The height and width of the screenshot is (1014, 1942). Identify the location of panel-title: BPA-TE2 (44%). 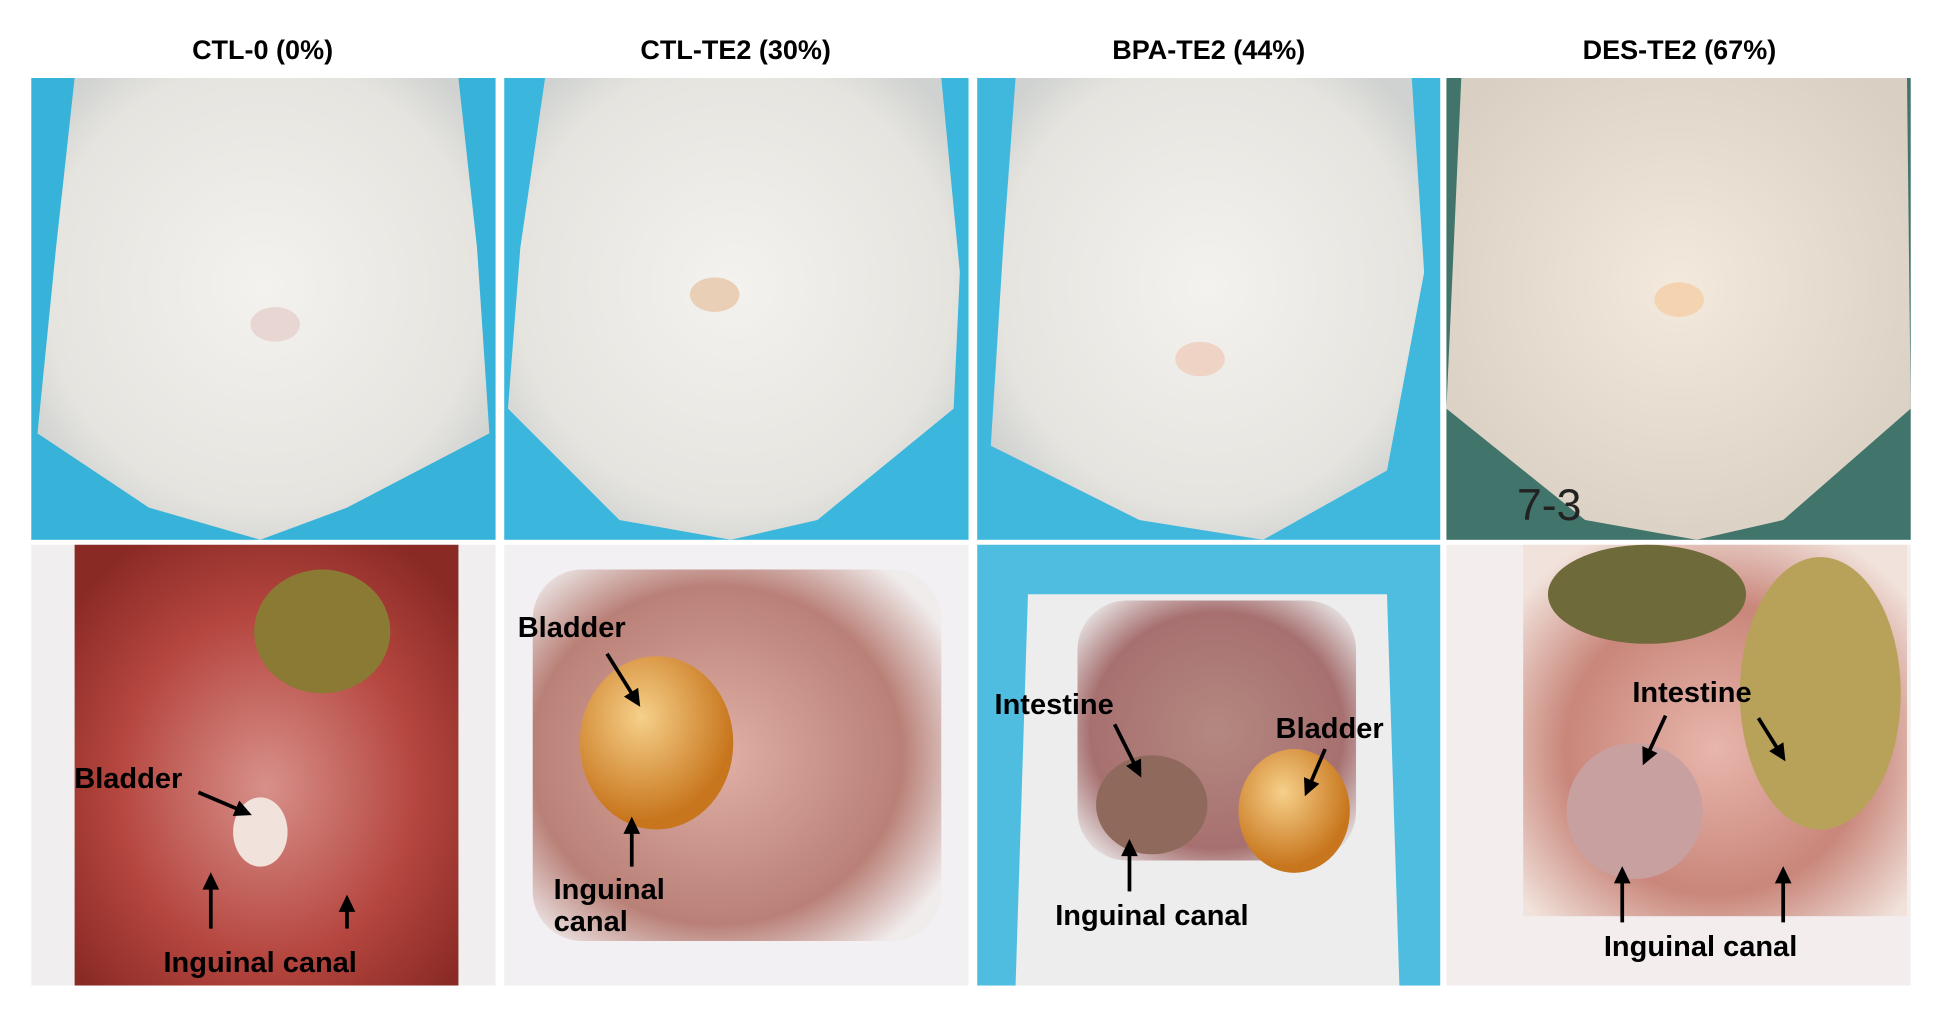
(1209, 49).